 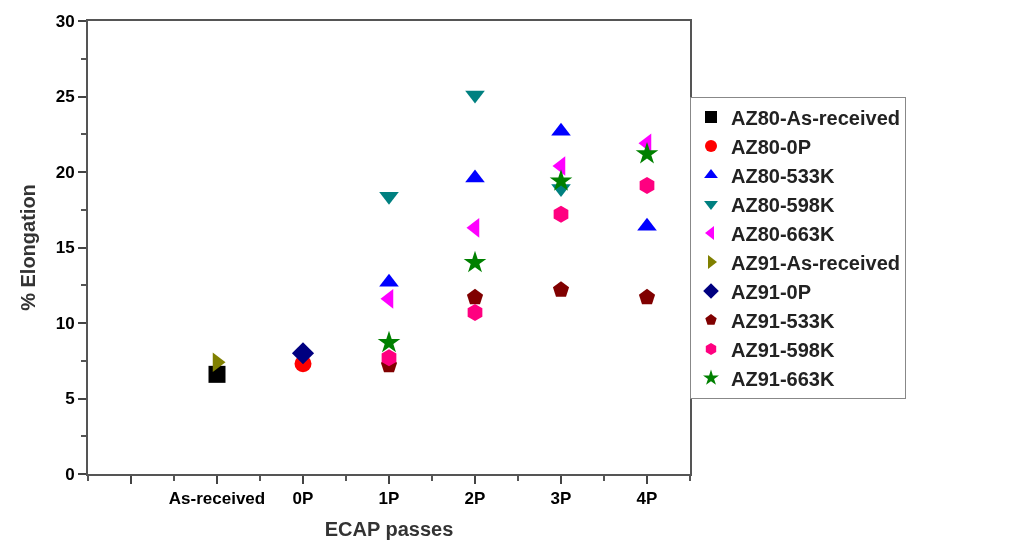 What do you see at coordinates (65, 172) in the screenshot?
I see `y-tick-label: 20` at bounding box center [65, 172].